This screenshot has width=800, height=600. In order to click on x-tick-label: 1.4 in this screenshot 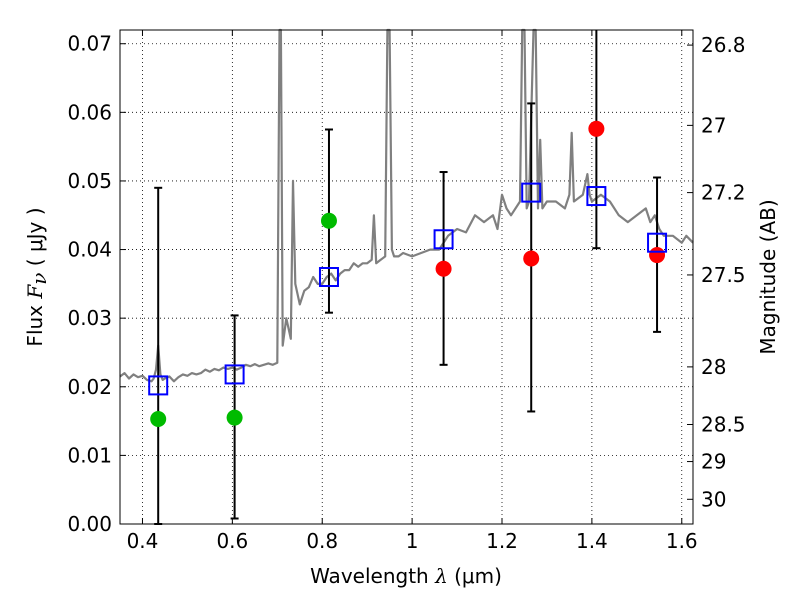, I will do `click(592, 541)`.